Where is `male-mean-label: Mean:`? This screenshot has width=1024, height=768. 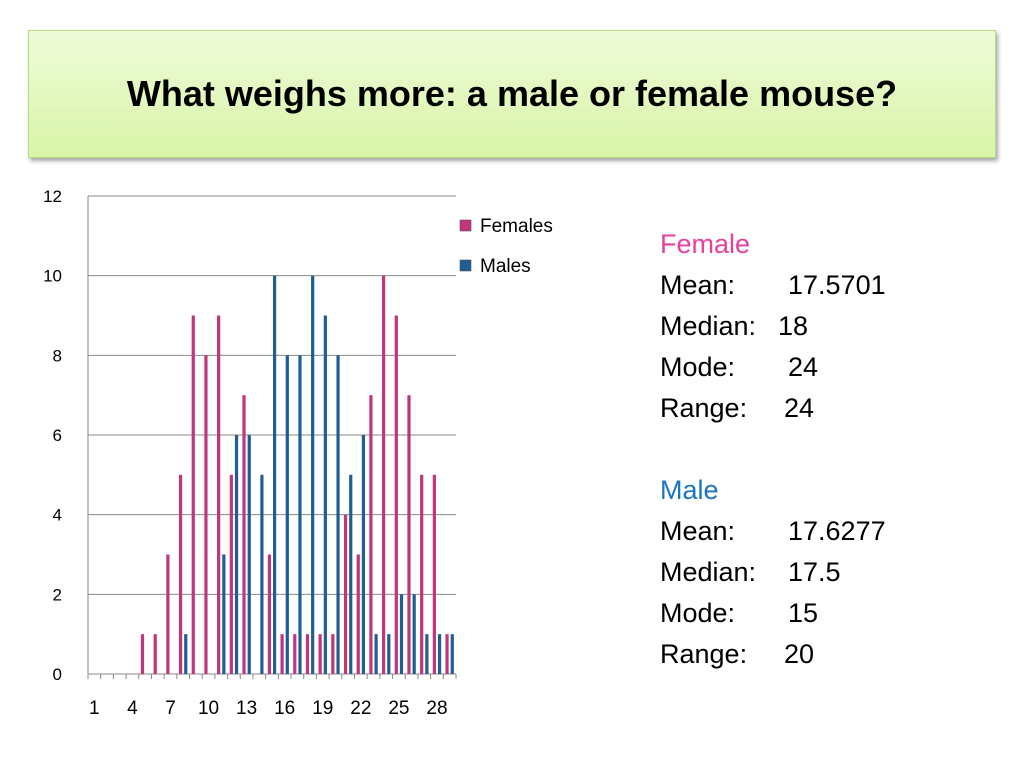
male-mean-label: Mean: is located at coordinates (698, 531).